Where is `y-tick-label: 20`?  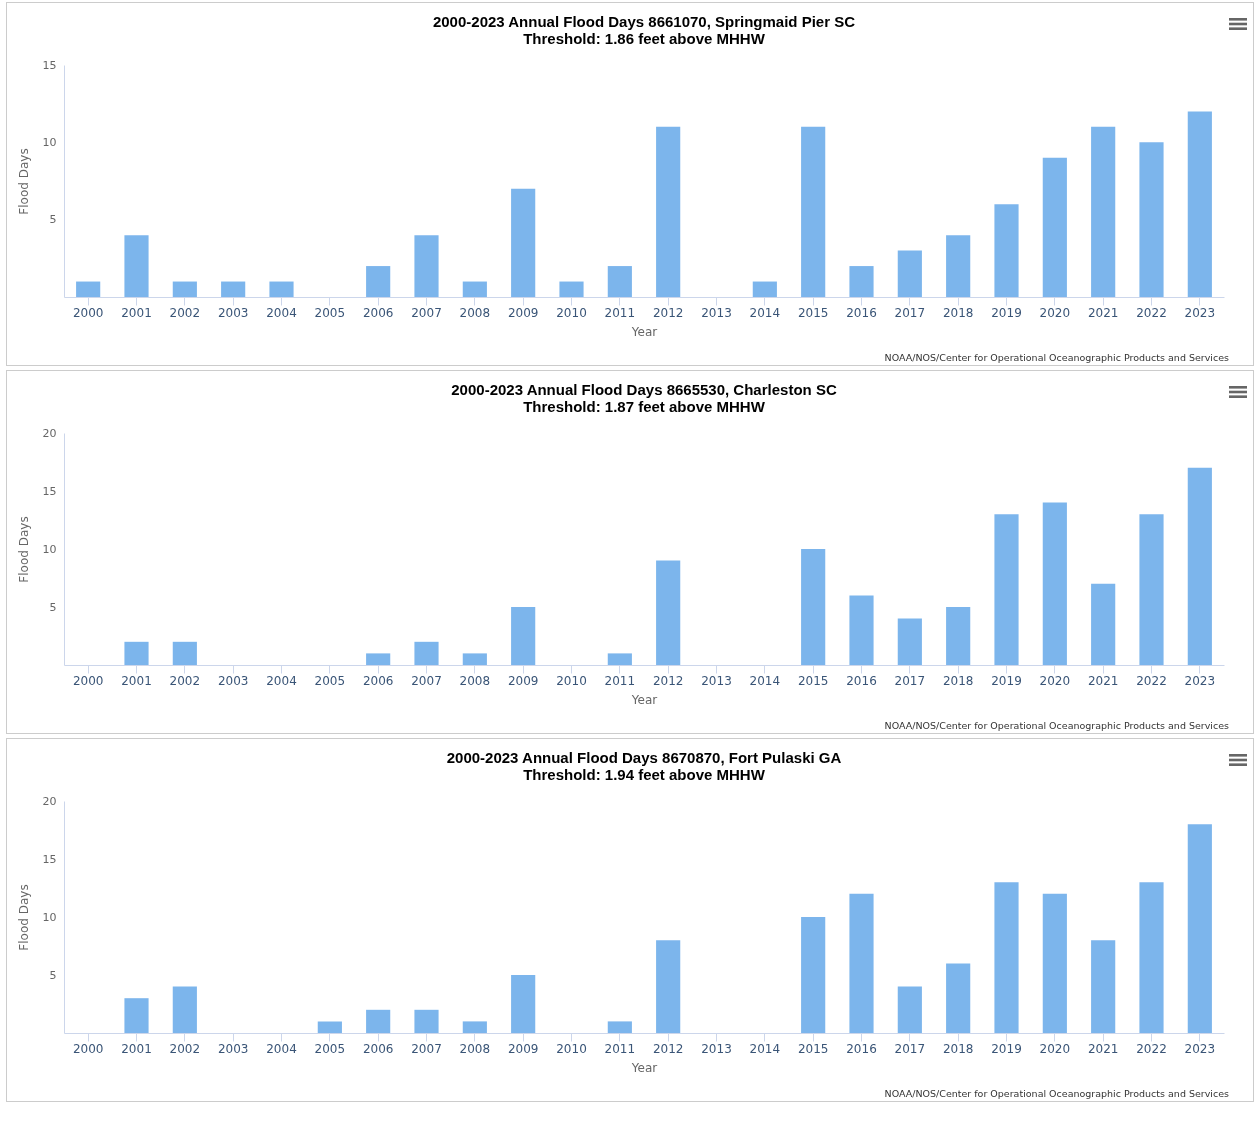 y-tick-label: 20 is located at coordinates (49, 433).